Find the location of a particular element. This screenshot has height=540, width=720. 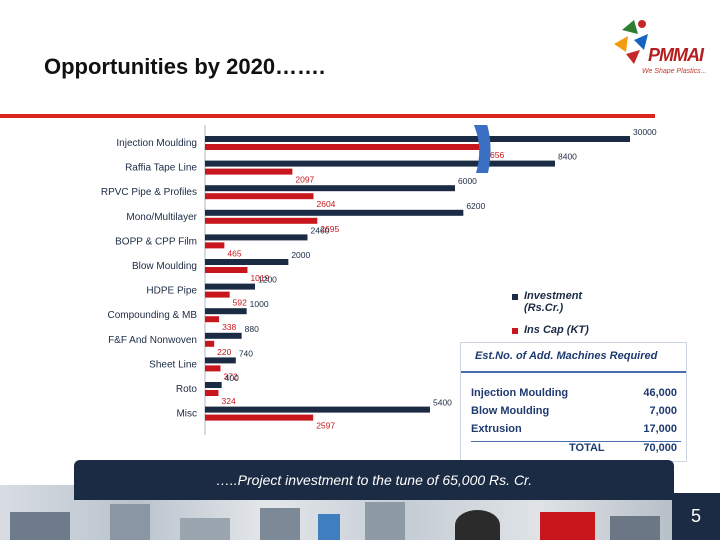

data-label: 1000 is located at coordinates (259, 304).